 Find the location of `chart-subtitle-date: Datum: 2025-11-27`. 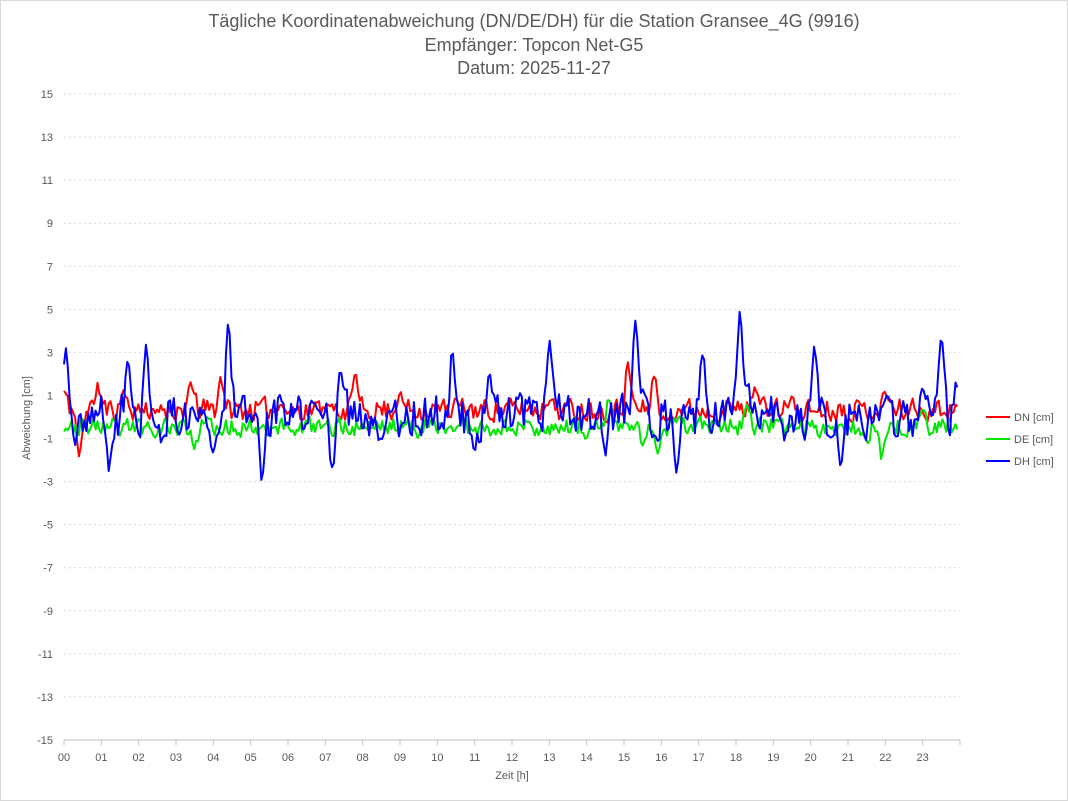

chart-subtitle-date: Datum: 2025-11-27 is located at coordinates (534, 68).